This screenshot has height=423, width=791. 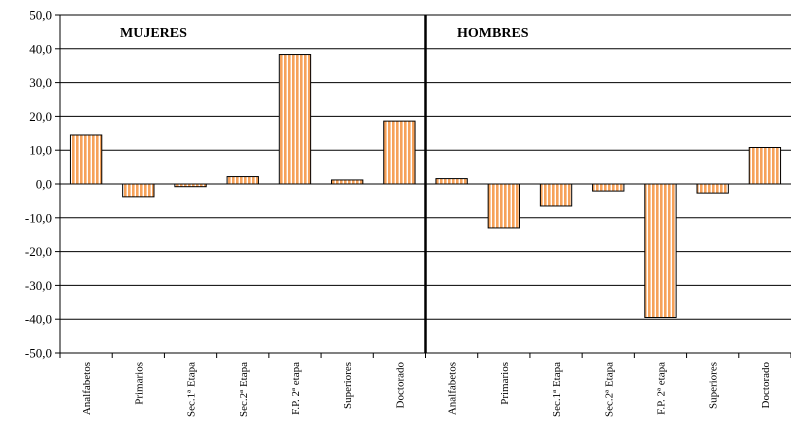 I want to click on y-tick-label: -10,0, so click(x=38, y=217).